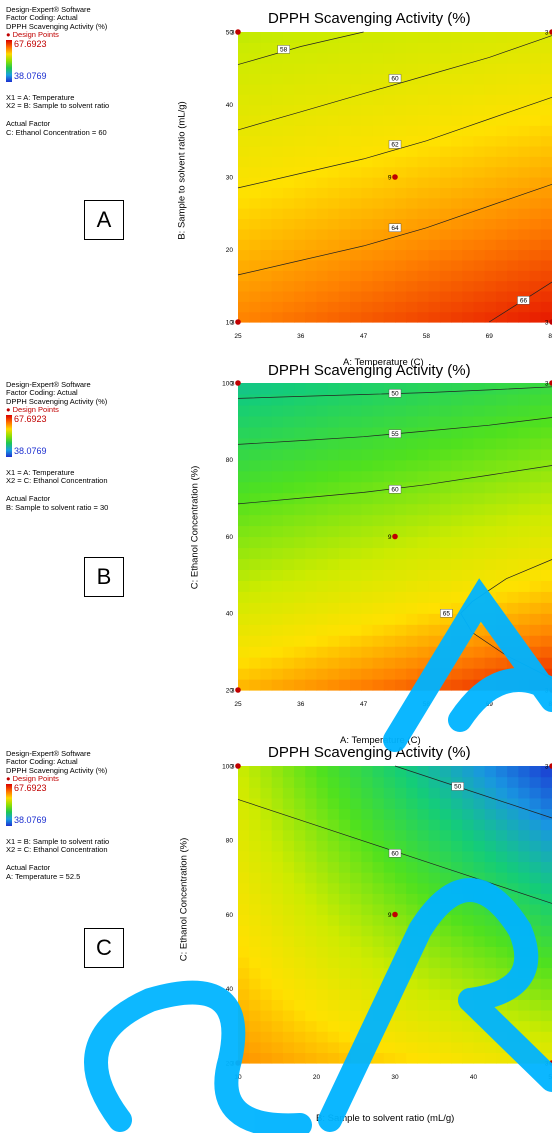 This screenshot has width=552, height=1133. What do you see at coordinates (230, 177) in the screenshot?
I see `y-tick-label: 30` at bounding box center [230, 177].